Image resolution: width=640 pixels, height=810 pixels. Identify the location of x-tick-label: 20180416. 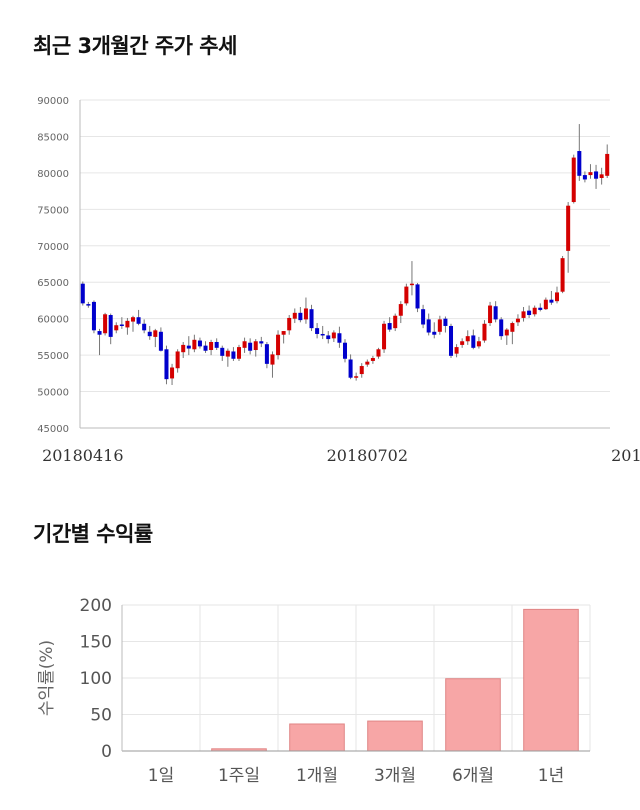
(82, 455).